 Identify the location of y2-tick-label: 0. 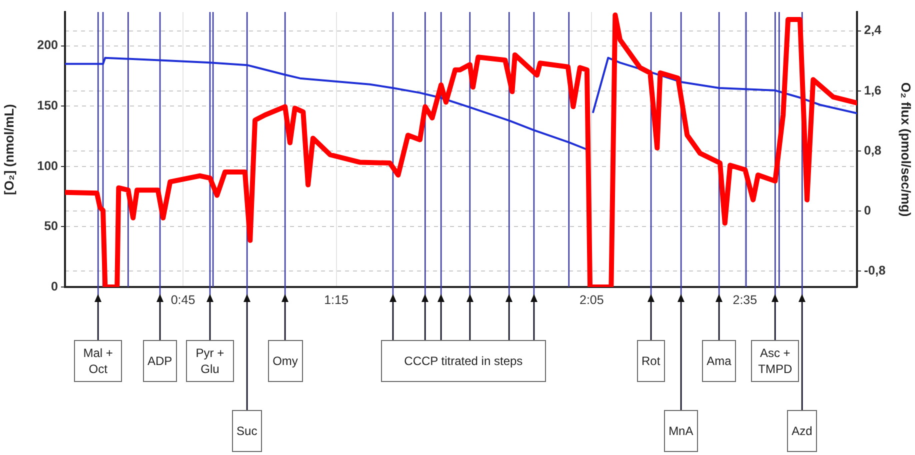
(867, 211).